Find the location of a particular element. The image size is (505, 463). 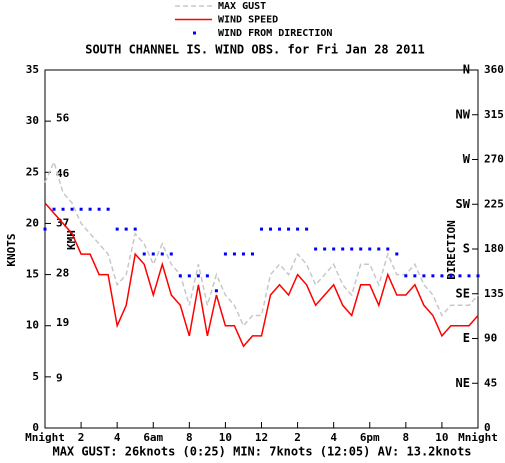

compass-label: NE is located at coordinates (463, 383).